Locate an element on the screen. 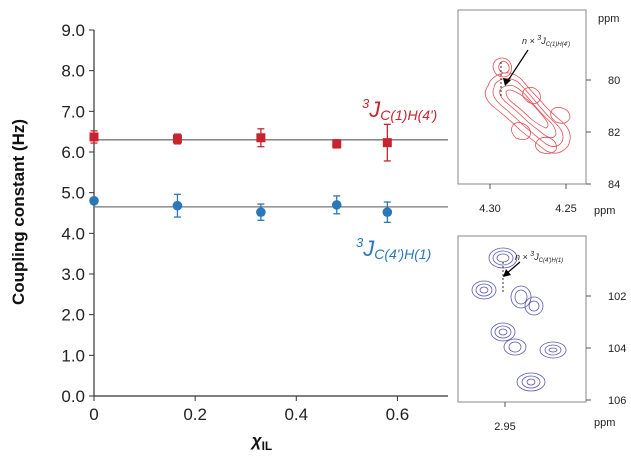 This screenshot has height=461, width=631. inset-bottom-arrowhead is located at coordinates (507, 273).